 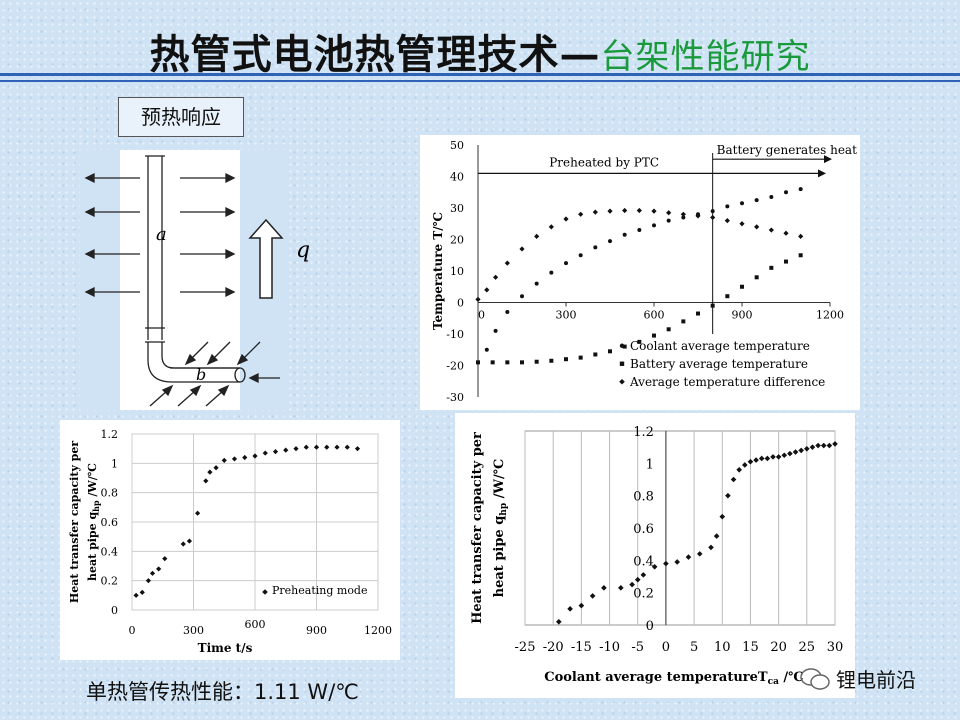 I want to click on legend-marker, so click(x=265, y=592).